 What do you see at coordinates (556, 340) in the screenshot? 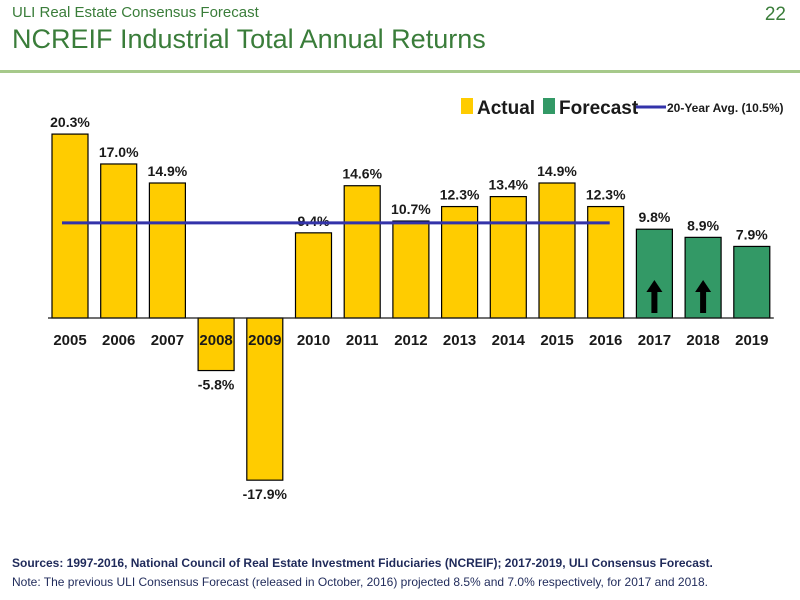
I see `x-tick-2015: 2015` at bounding box center [556, 340].